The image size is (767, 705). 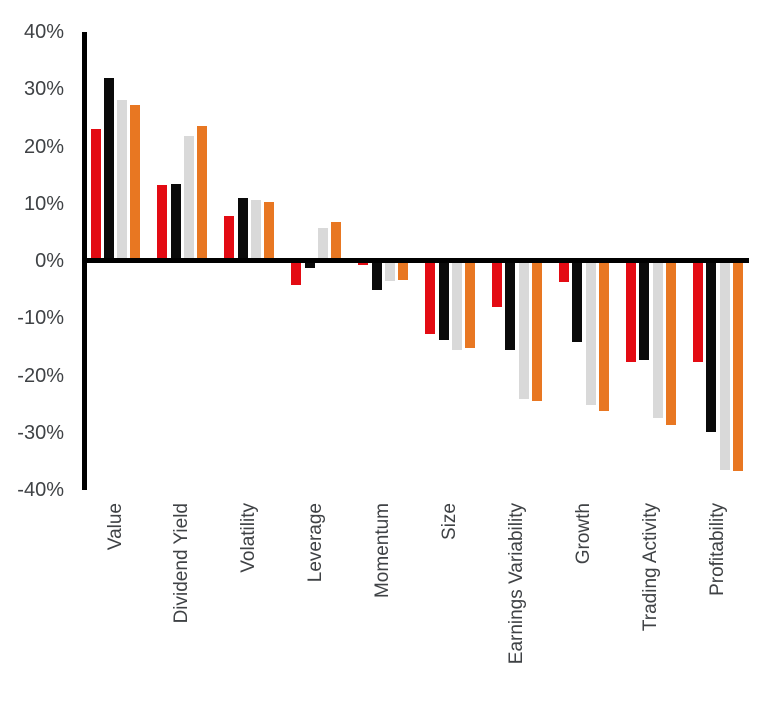 What do you see at coordinates (650, 567) in the screenshot?
I see `x-category-label: Trading Activity` at bounding box center [650, 567].